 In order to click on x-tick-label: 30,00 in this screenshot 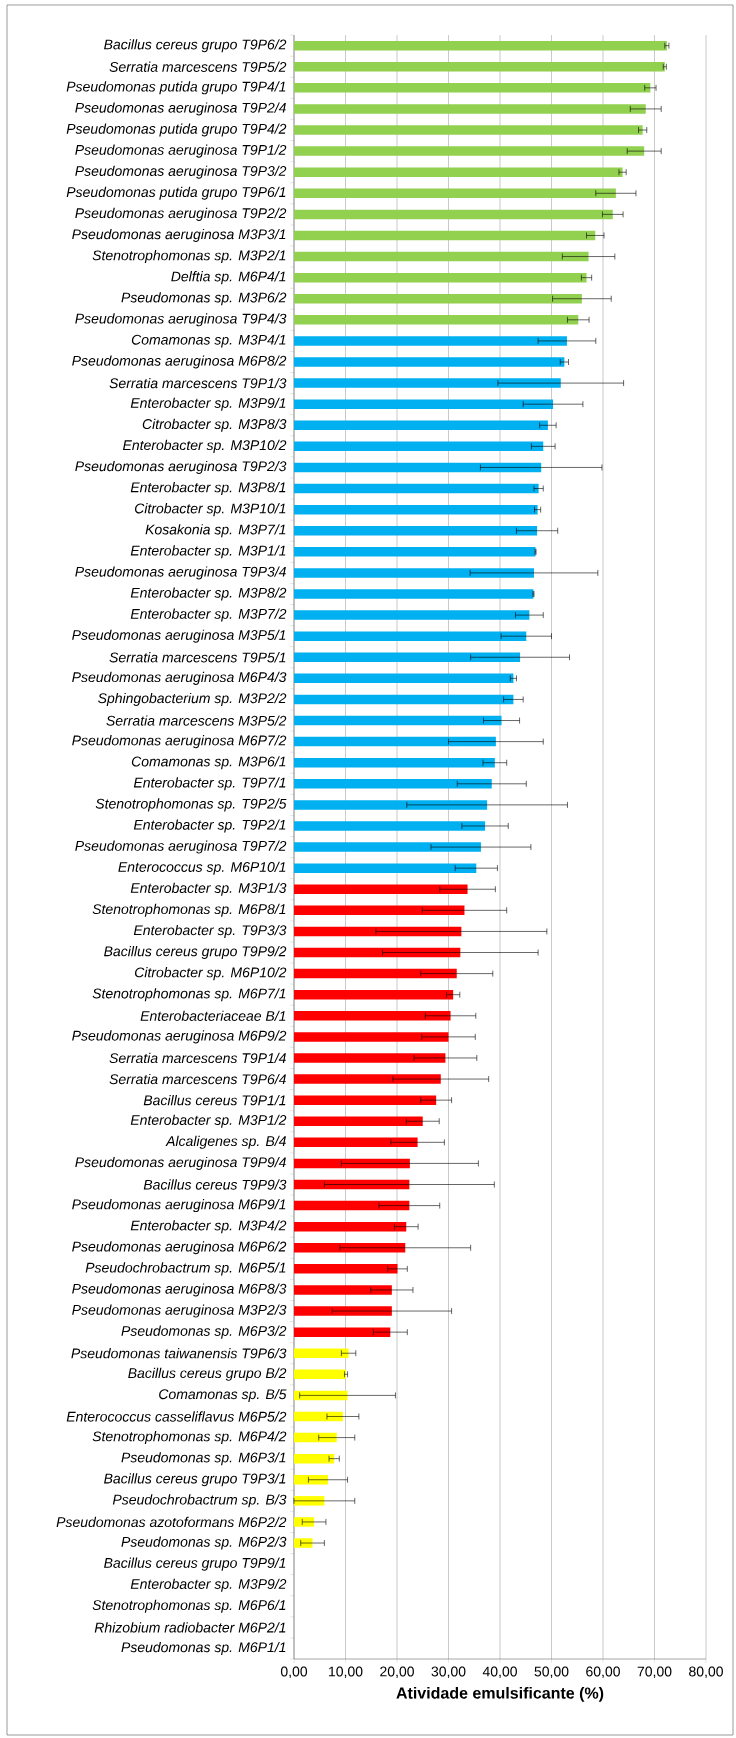, I will do `click(448, 1672)`.